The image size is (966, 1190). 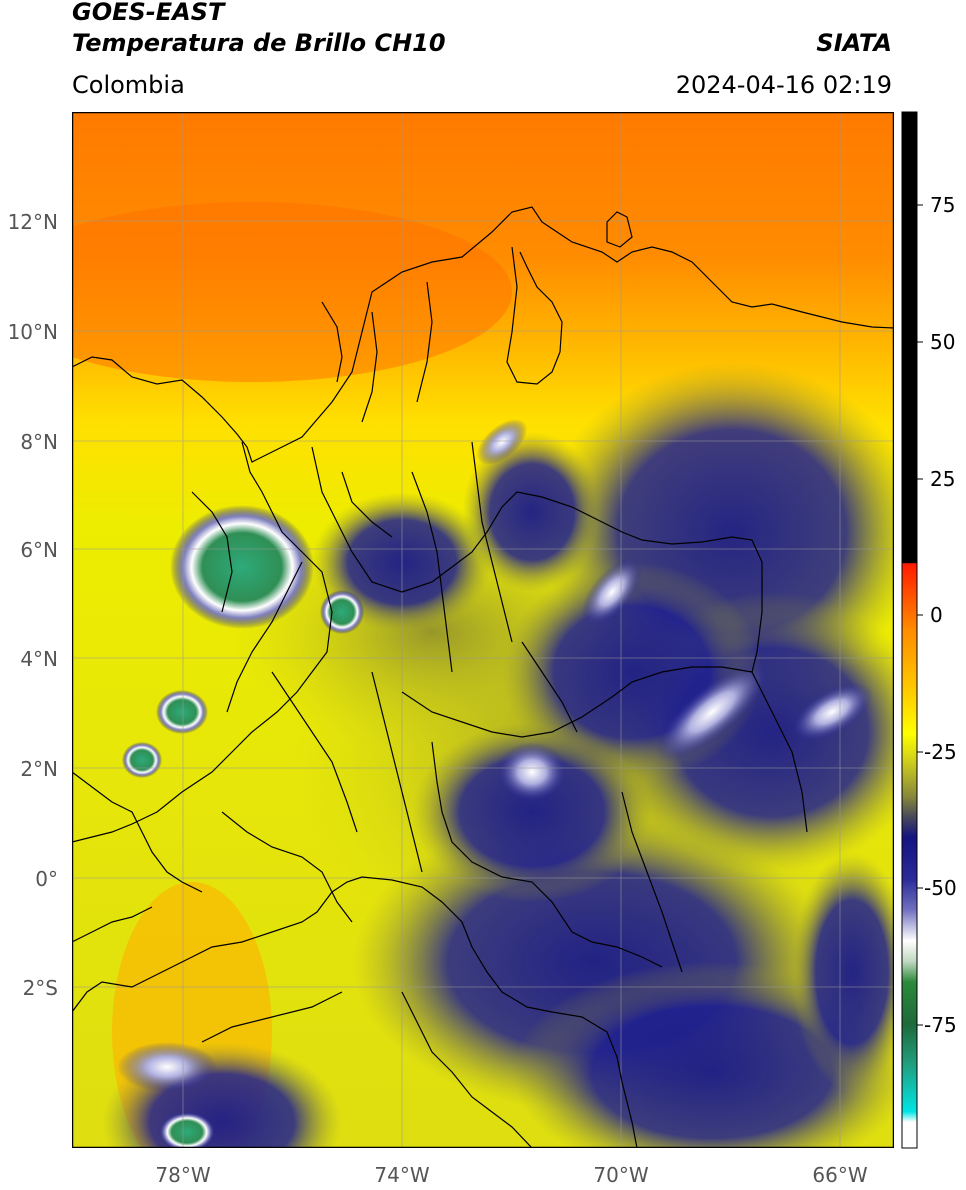 What do you see at coordinates (33, 222) in the screenshot?
I see `lat-label: 12°N` at bounding box center [33, 222].